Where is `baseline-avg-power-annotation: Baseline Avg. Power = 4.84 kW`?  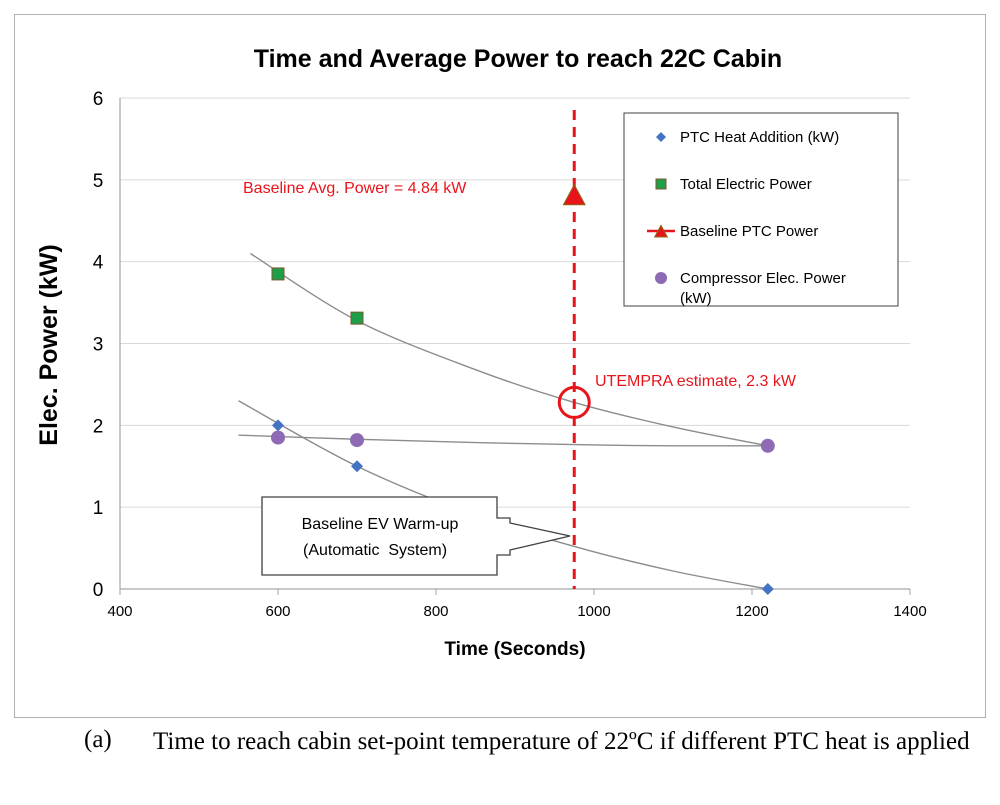 baseline-avg-power-annotation: Baseline Avg. Power = 4.84 kW is located at coordinates (355, 188).